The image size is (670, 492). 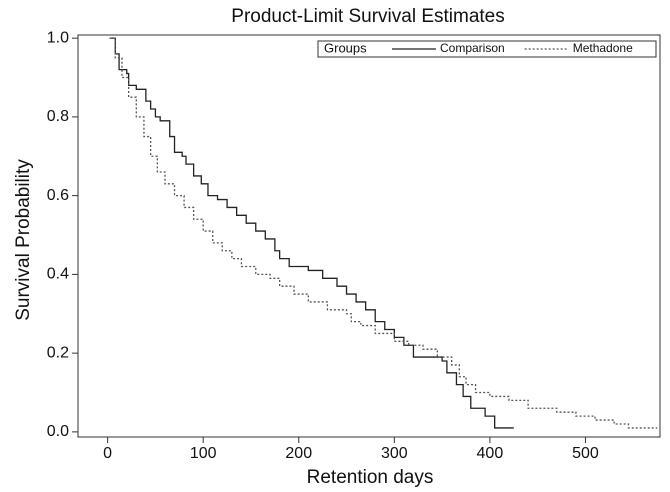 What do you see at coordinates (58, 274) in the screenshot?
I see `y-tick-label: 0.4` at bounding box center [58, 274].